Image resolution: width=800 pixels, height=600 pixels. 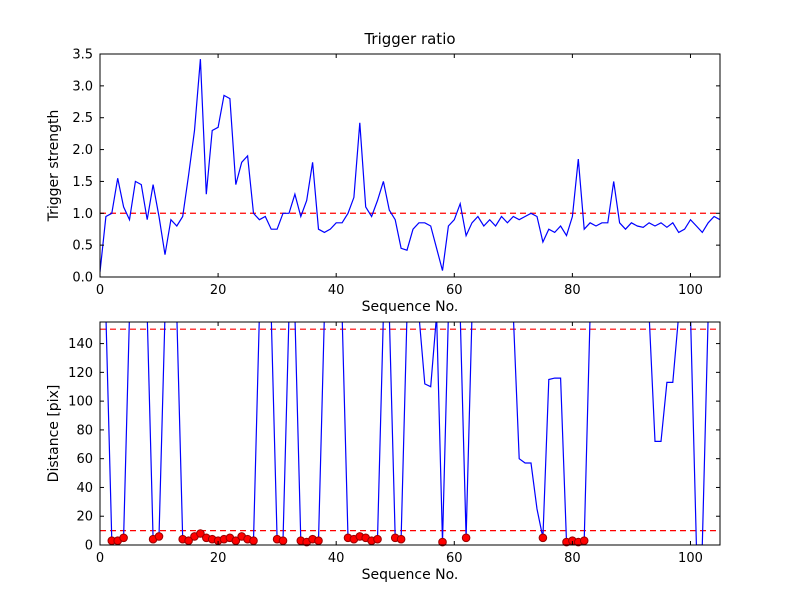 I want to click on y-tick-label: 0.0, so click(x=82, y=278).